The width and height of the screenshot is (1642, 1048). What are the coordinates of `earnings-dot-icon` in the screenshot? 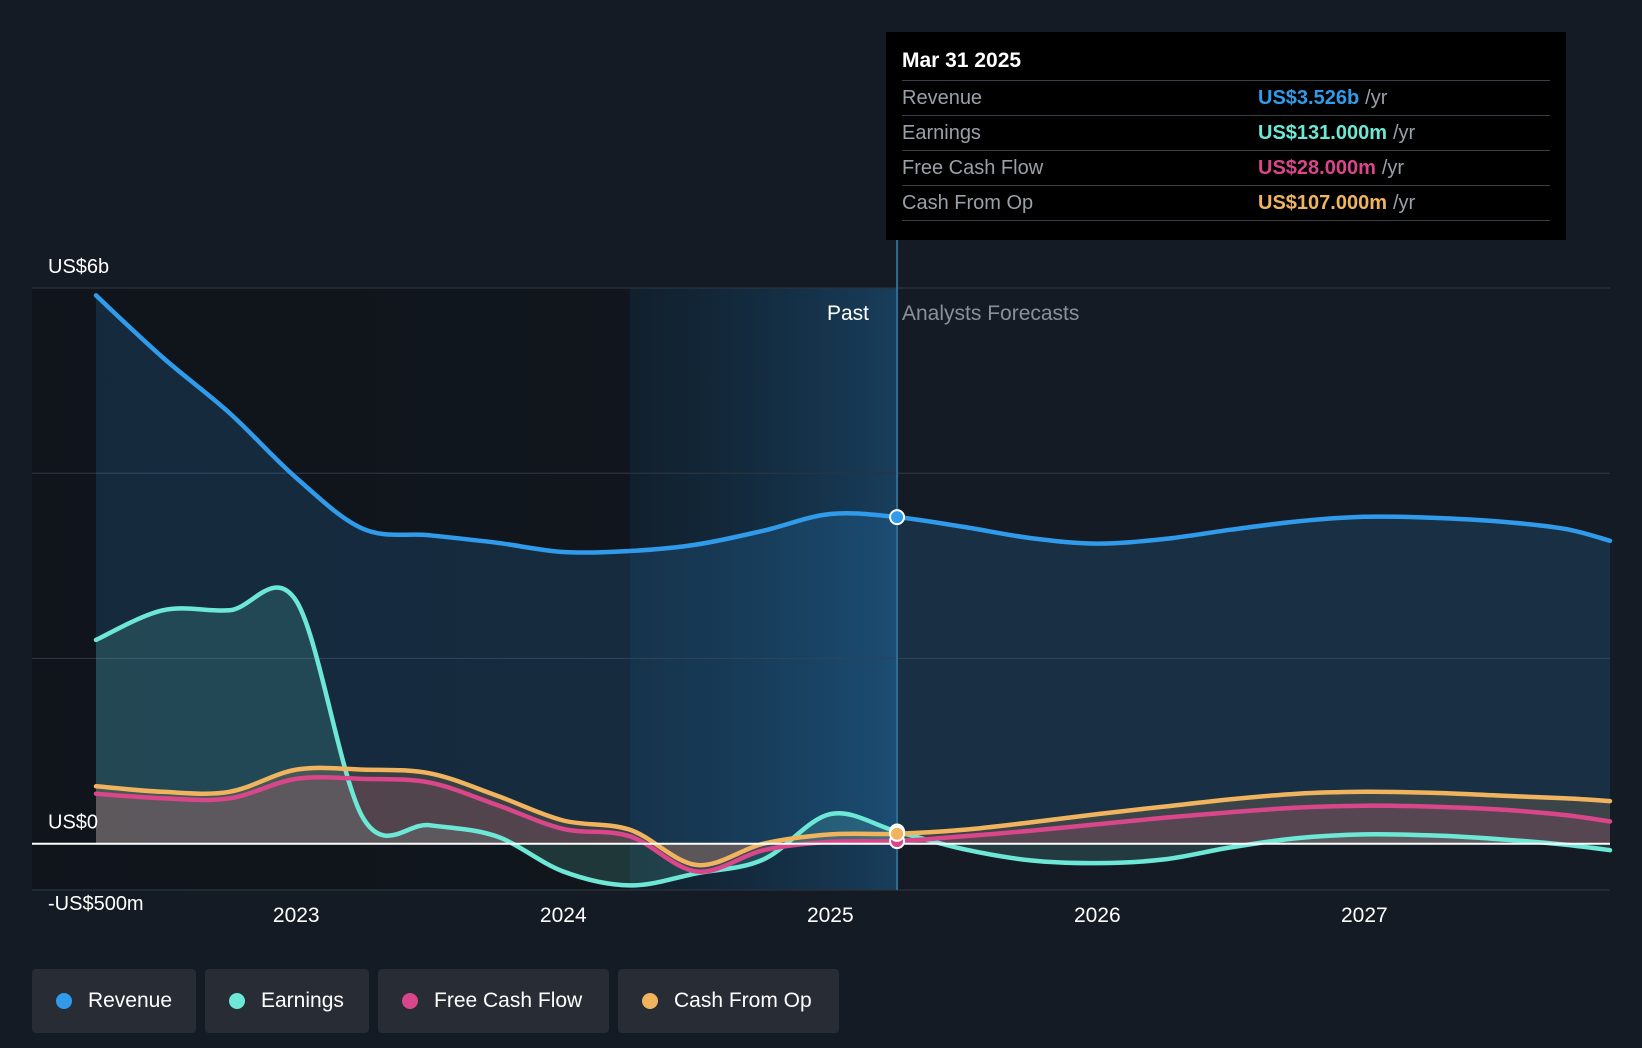 It's located at (237, 1001).